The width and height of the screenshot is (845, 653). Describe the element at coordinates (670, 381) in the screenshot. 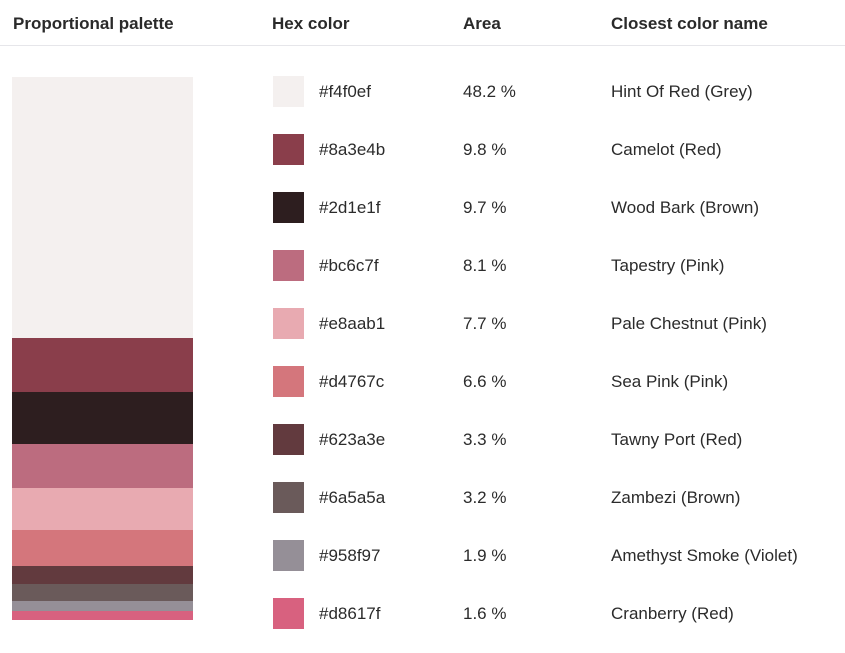

I see `color-name: Sea Pink (Pink)` at that location.